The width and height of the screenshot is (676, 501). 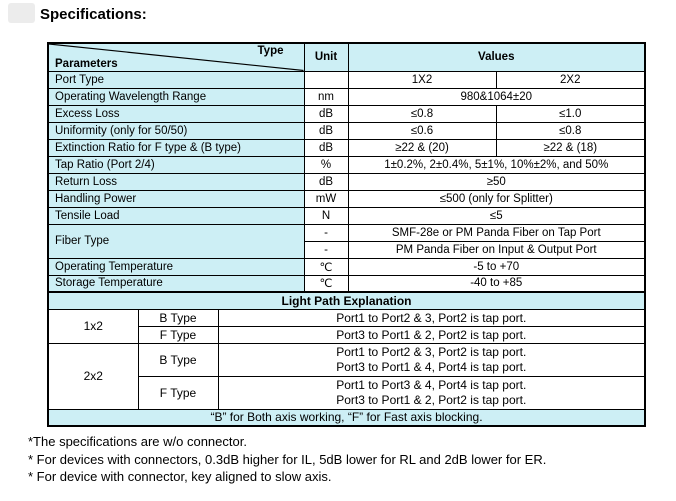 I want to click on table-row-uniformity: Uniformity (only for 50/50) dB ≤0.6 ≤0.8, so click(x=346, y=130).